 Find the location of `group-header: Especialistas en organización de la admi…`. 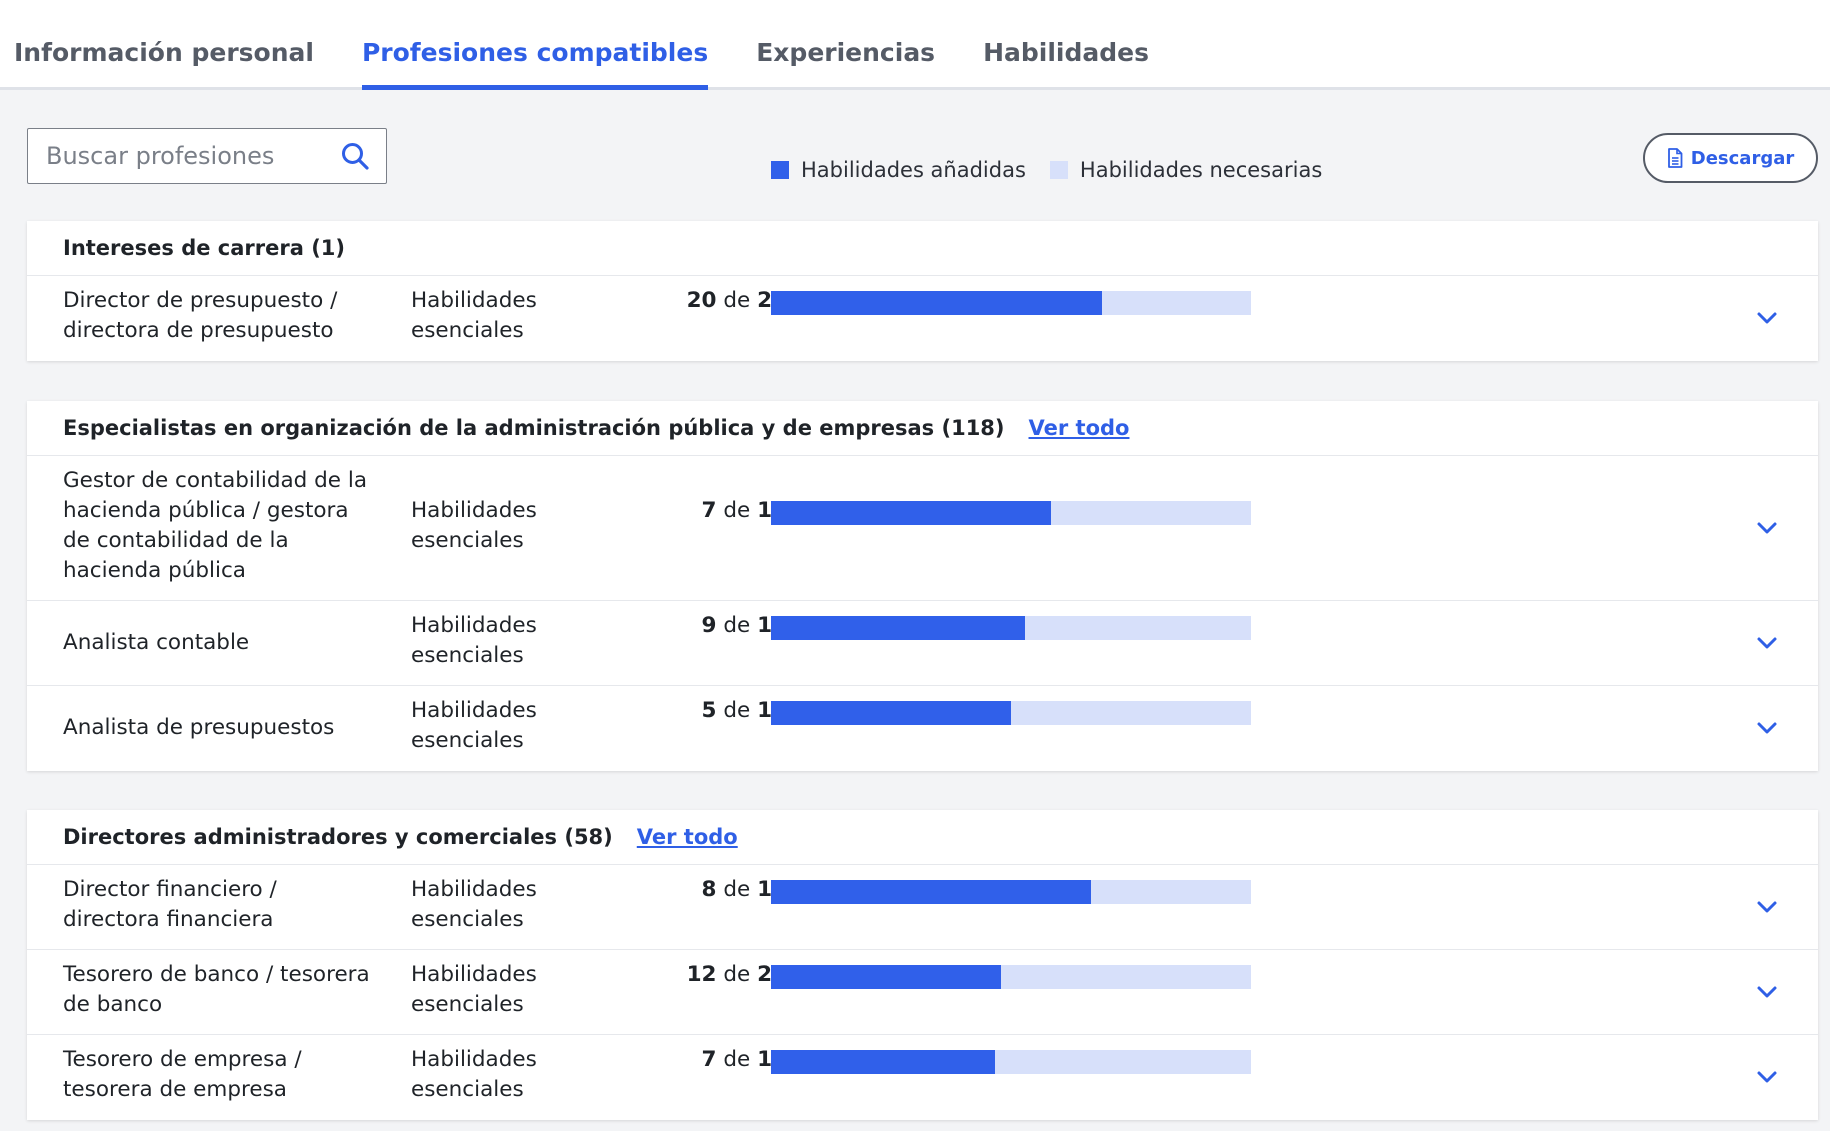

group-header: Especialistas en organización de la admi… is located at coordinates (922, 428).